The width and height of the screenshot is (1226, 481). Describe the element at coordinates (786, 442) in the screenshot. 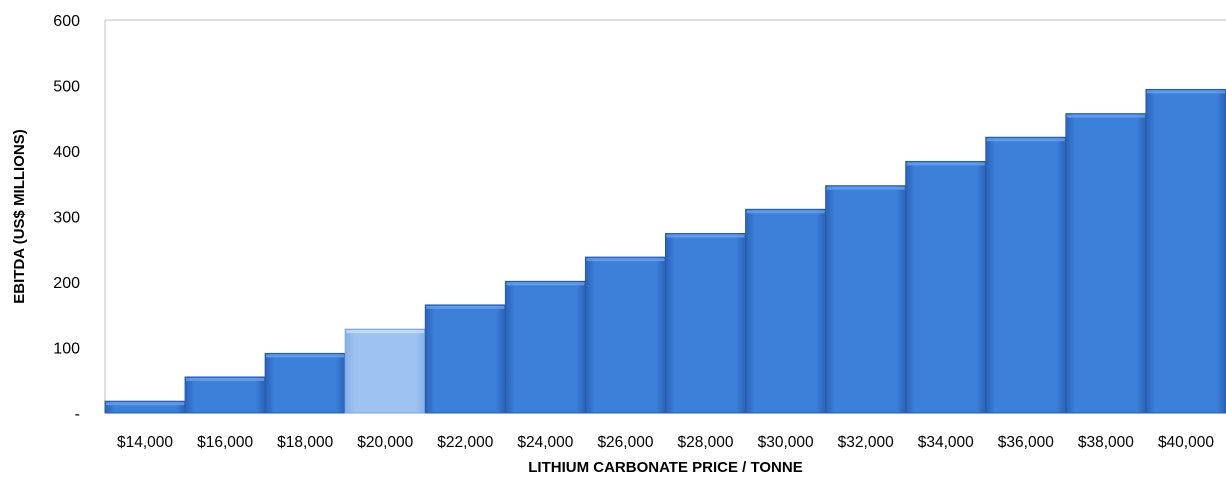

I see `x-tick-label: $30,000` at that location.